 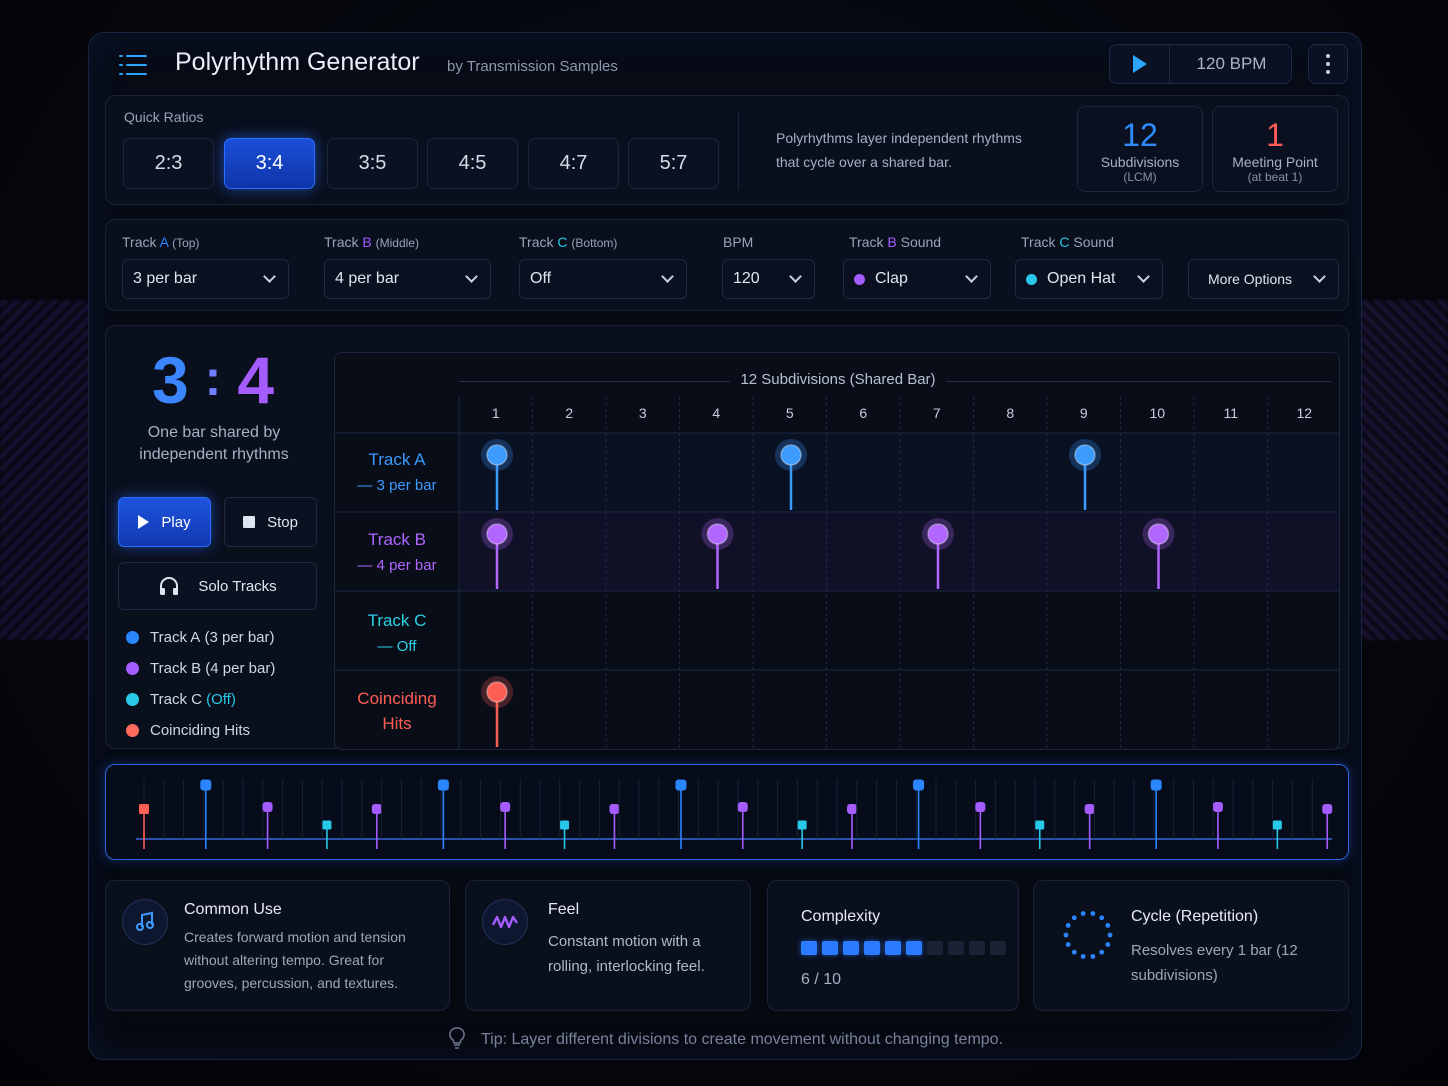 I want to click on header-play-button, so click(x=1140, y=64).